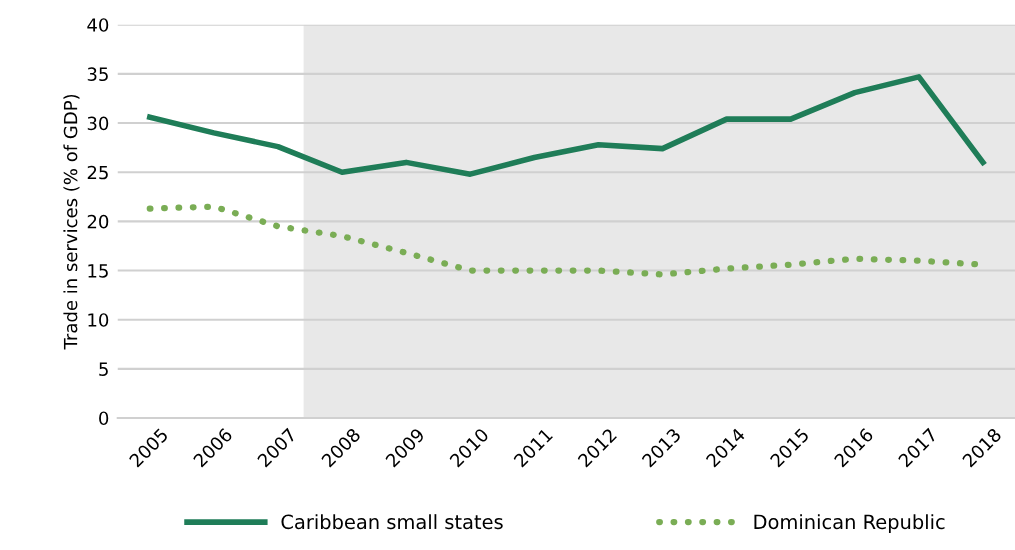 Image resolution: width=1015 pixels, height=550 pixels. What do you see at coordinates (98, 25) in the screenshot?
I see `y-tick-label: 40` at bounding box center [98, 25].